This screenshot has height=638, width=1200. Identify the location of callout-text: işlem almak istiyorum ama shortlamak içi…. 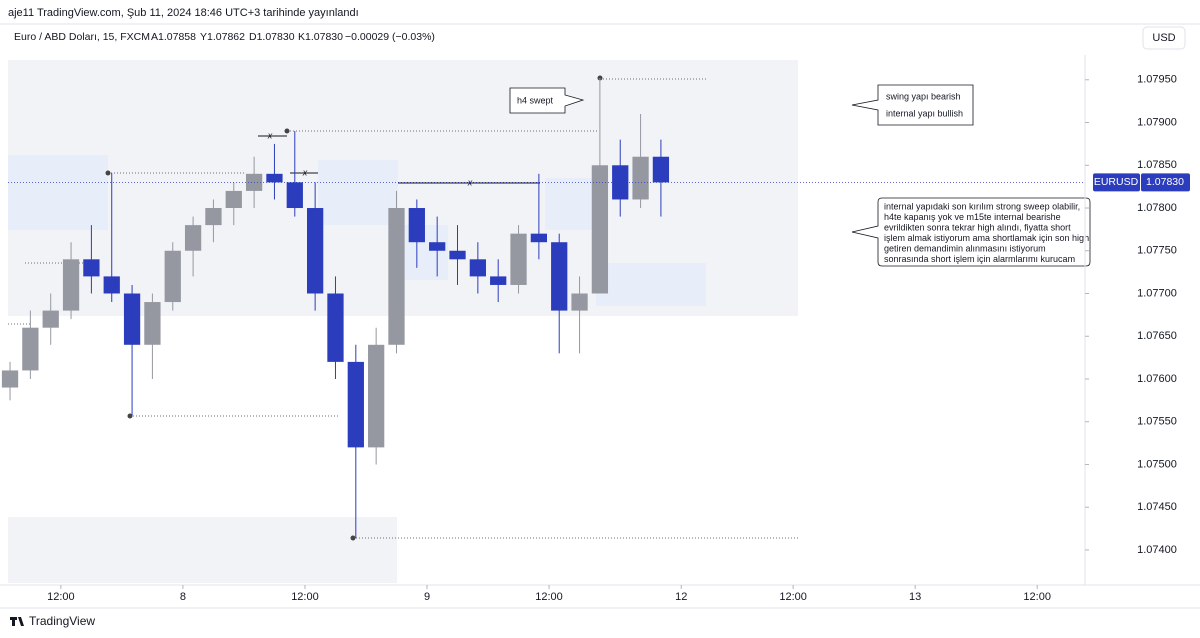
(986, 238).